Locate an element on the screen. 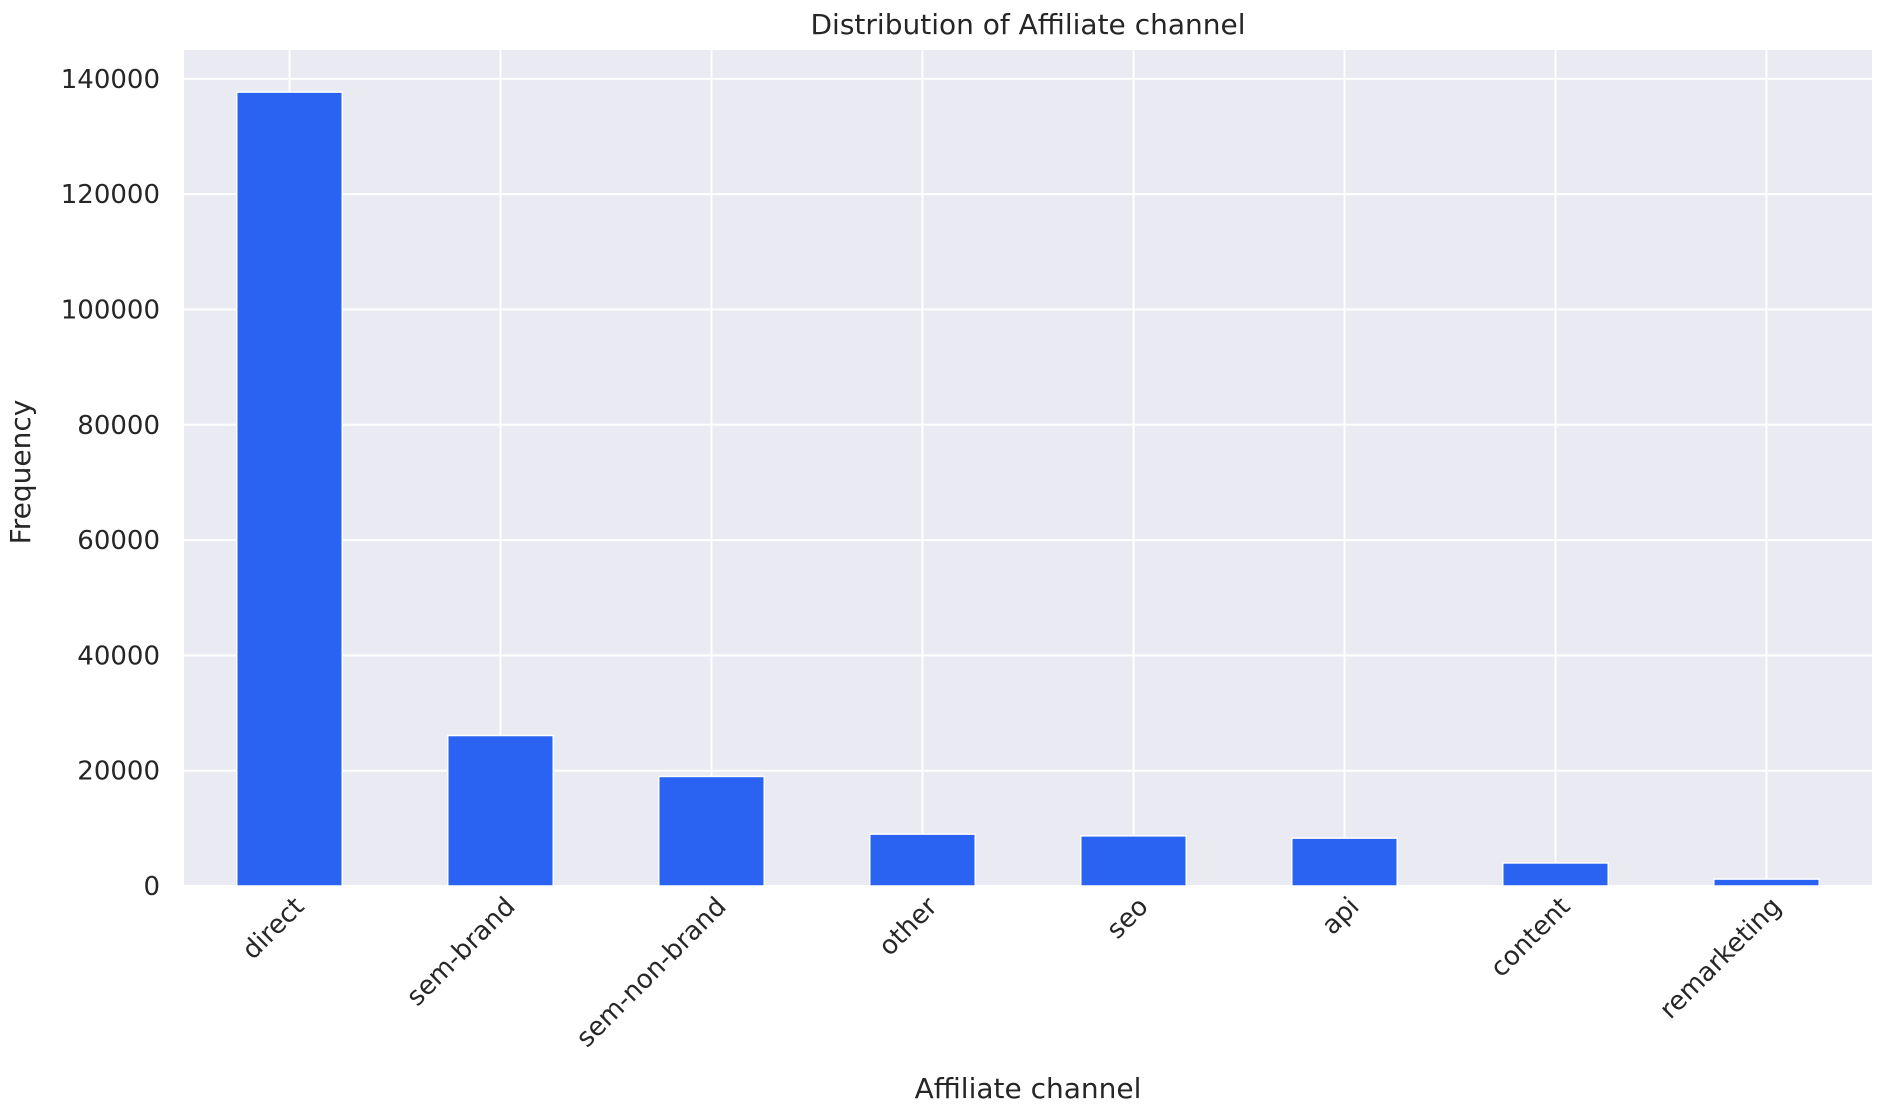 Image resolution: width=1882 pixels, height=1106 pixels. y-tick-label: 0 is located at coordinates (151, 887).